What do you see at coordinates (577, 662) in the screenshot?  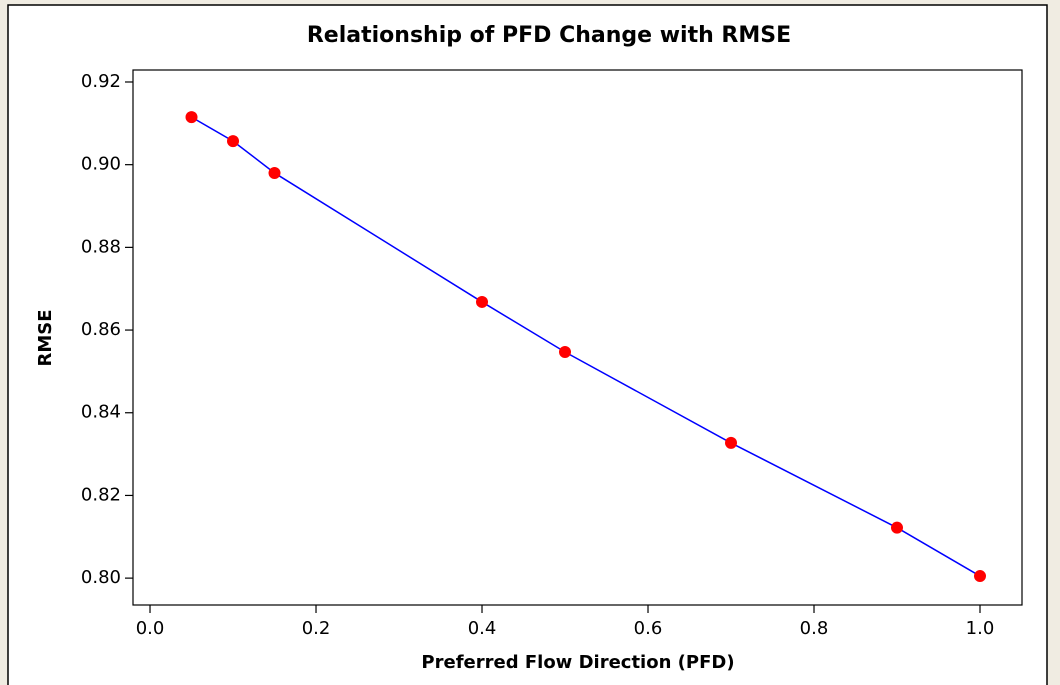 I see `x-axis-label: Preferred Flow Direction (PFD)` at bounding box center [577, 662].